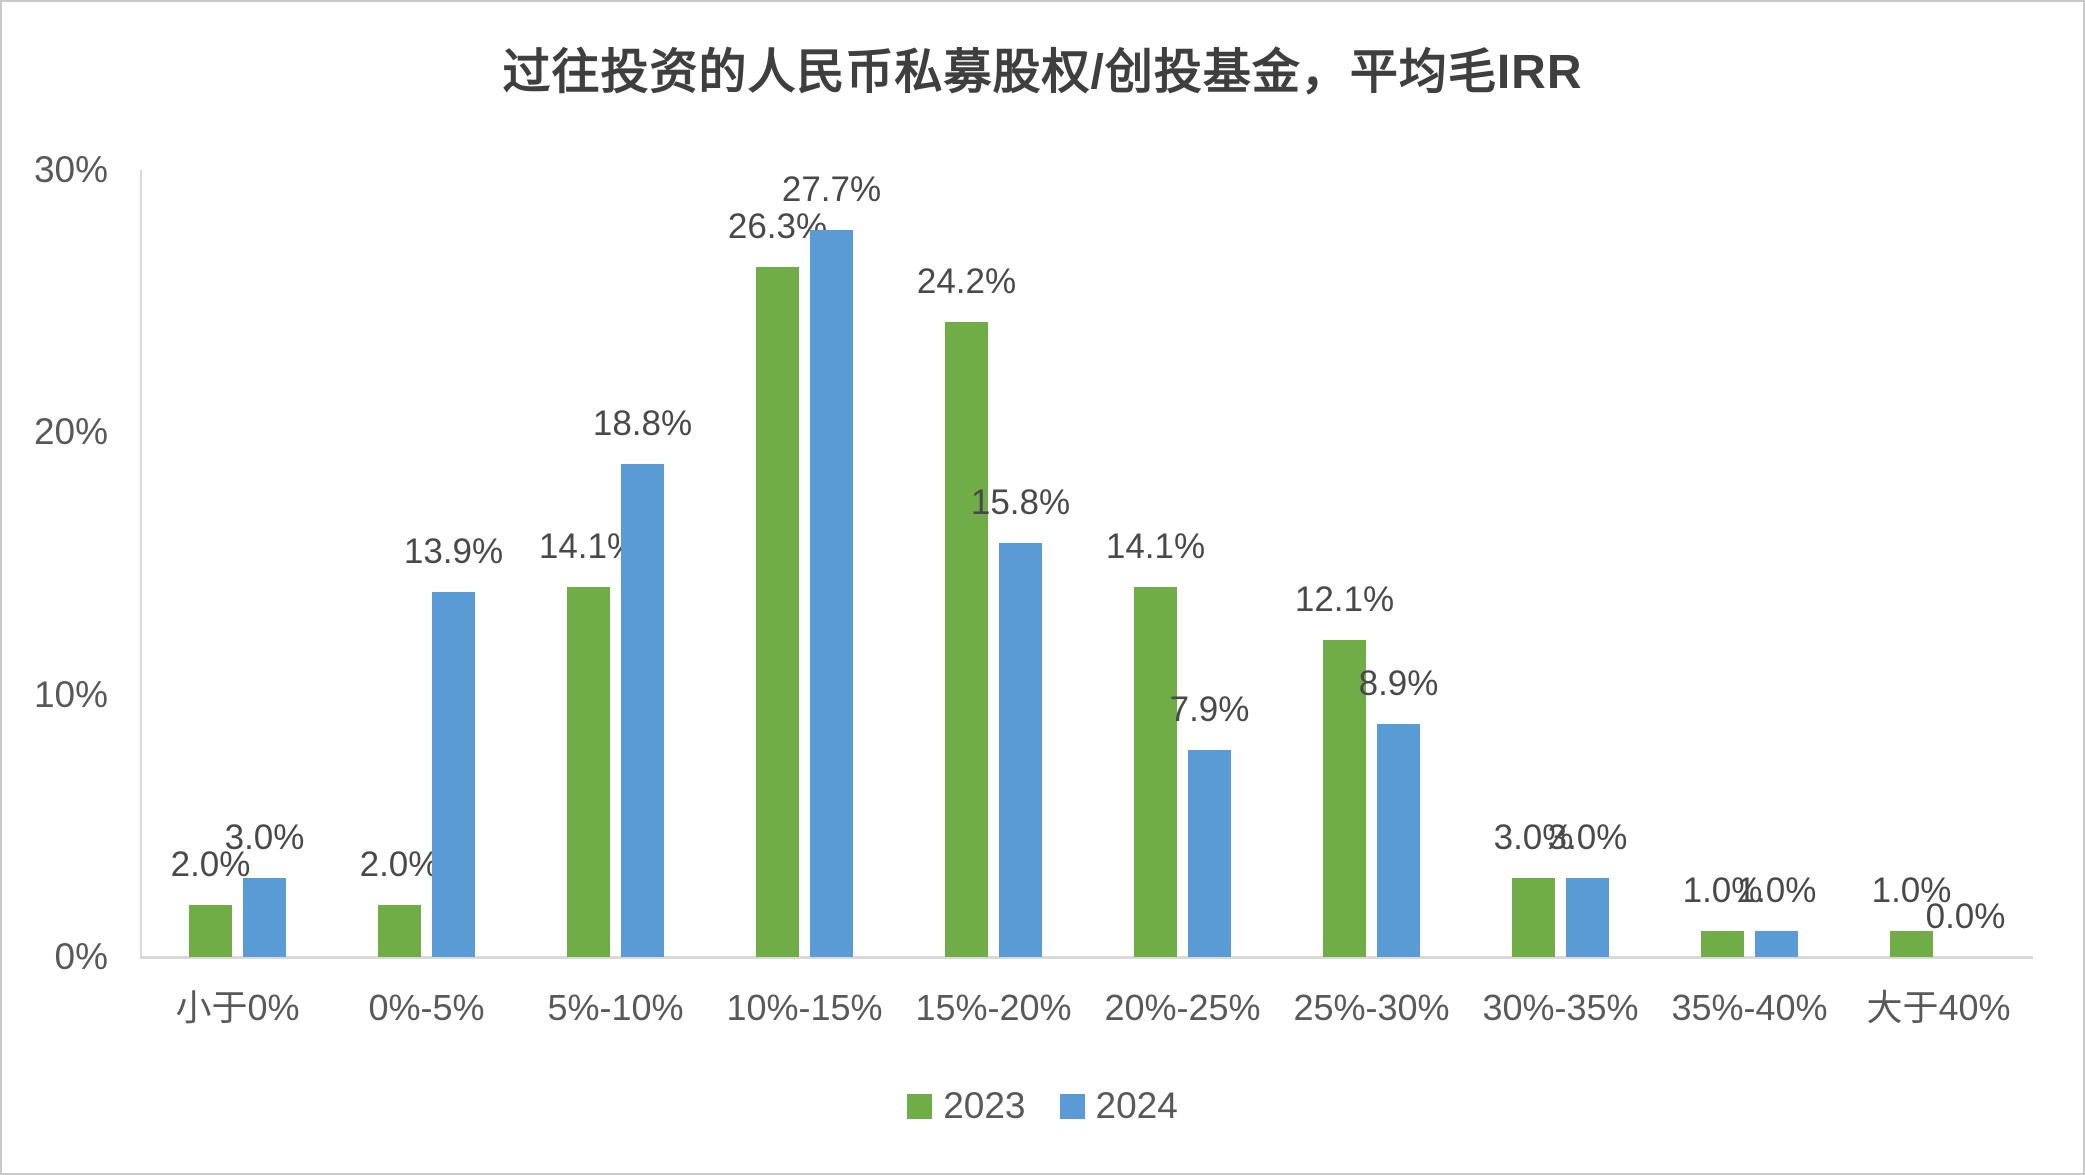  I want to click on bar-2024-小于0%, so click(264, 917).